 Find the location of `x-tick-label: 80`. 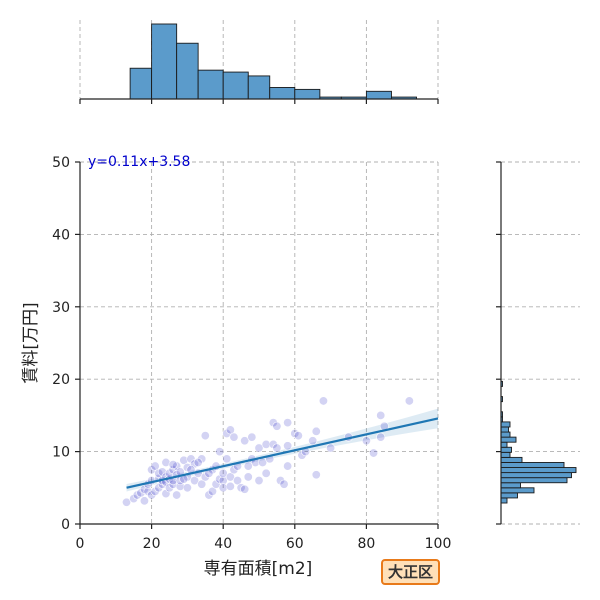

x-tick-label: 80 is located at coordinates (366, 544).